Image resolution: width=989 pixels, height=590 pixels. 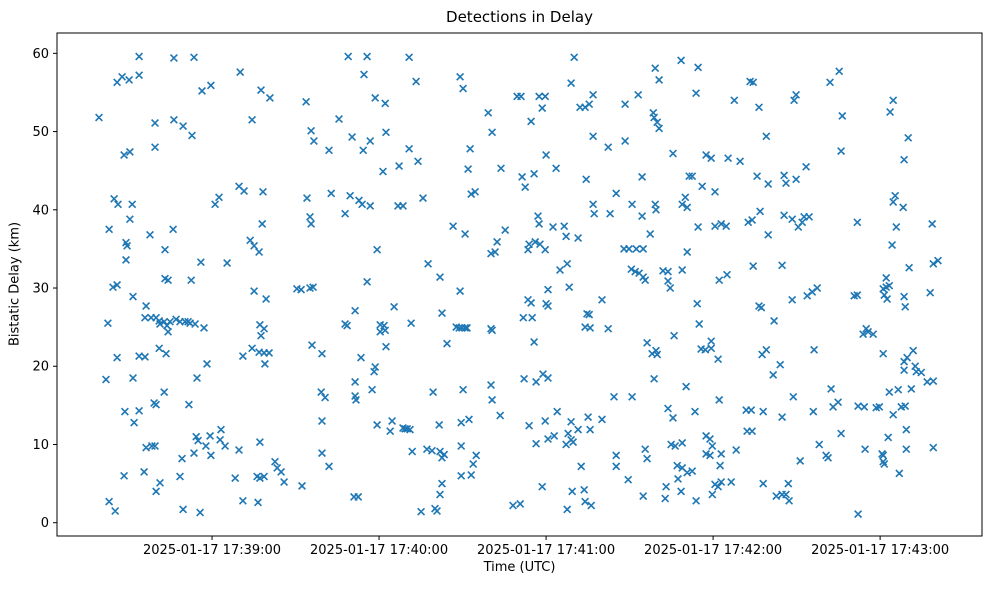 What do you see at coordinates (40, 367) in the screenshot?
I see `y-tick-label: 20` at bounding box center [40, 367].